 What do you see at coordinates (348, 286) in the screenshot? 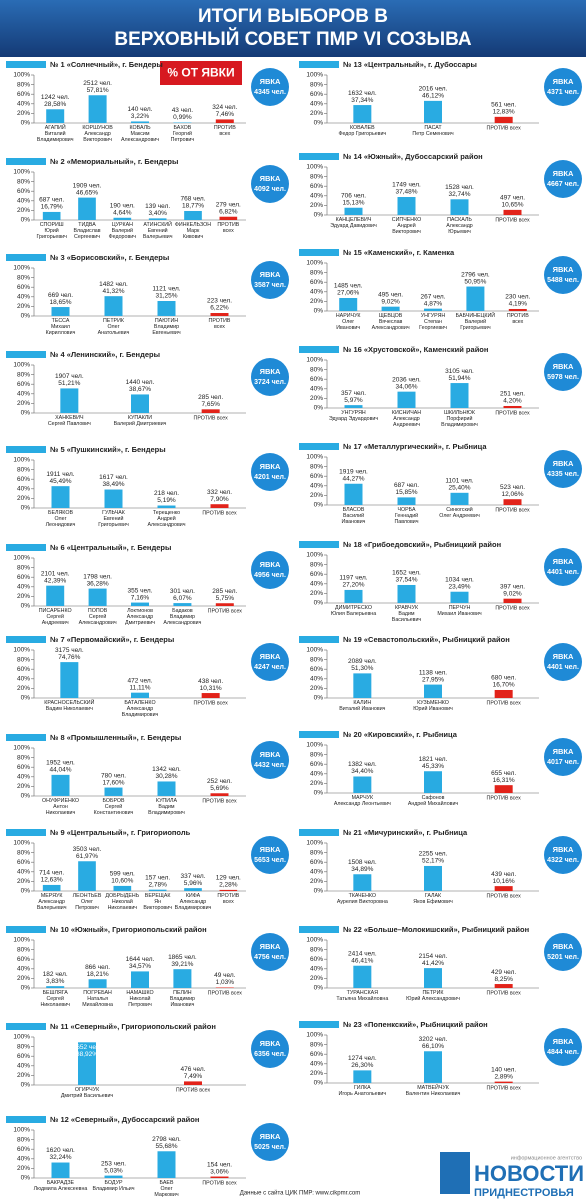
I see `vote-label: 1485 чел.` at bounding box center [348, 286].